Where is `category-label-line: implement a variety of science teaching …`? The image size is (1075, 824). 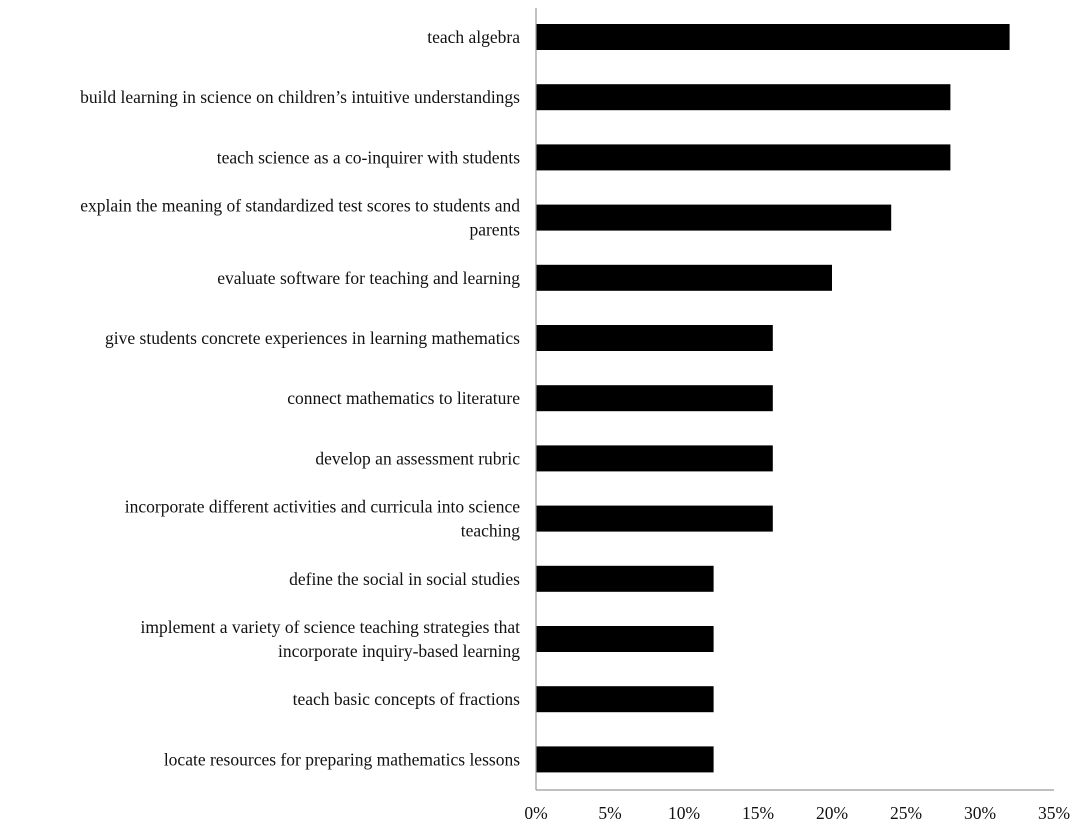
category-label-line: implement a variety of science teaching … is located at coordinates (331, 627).